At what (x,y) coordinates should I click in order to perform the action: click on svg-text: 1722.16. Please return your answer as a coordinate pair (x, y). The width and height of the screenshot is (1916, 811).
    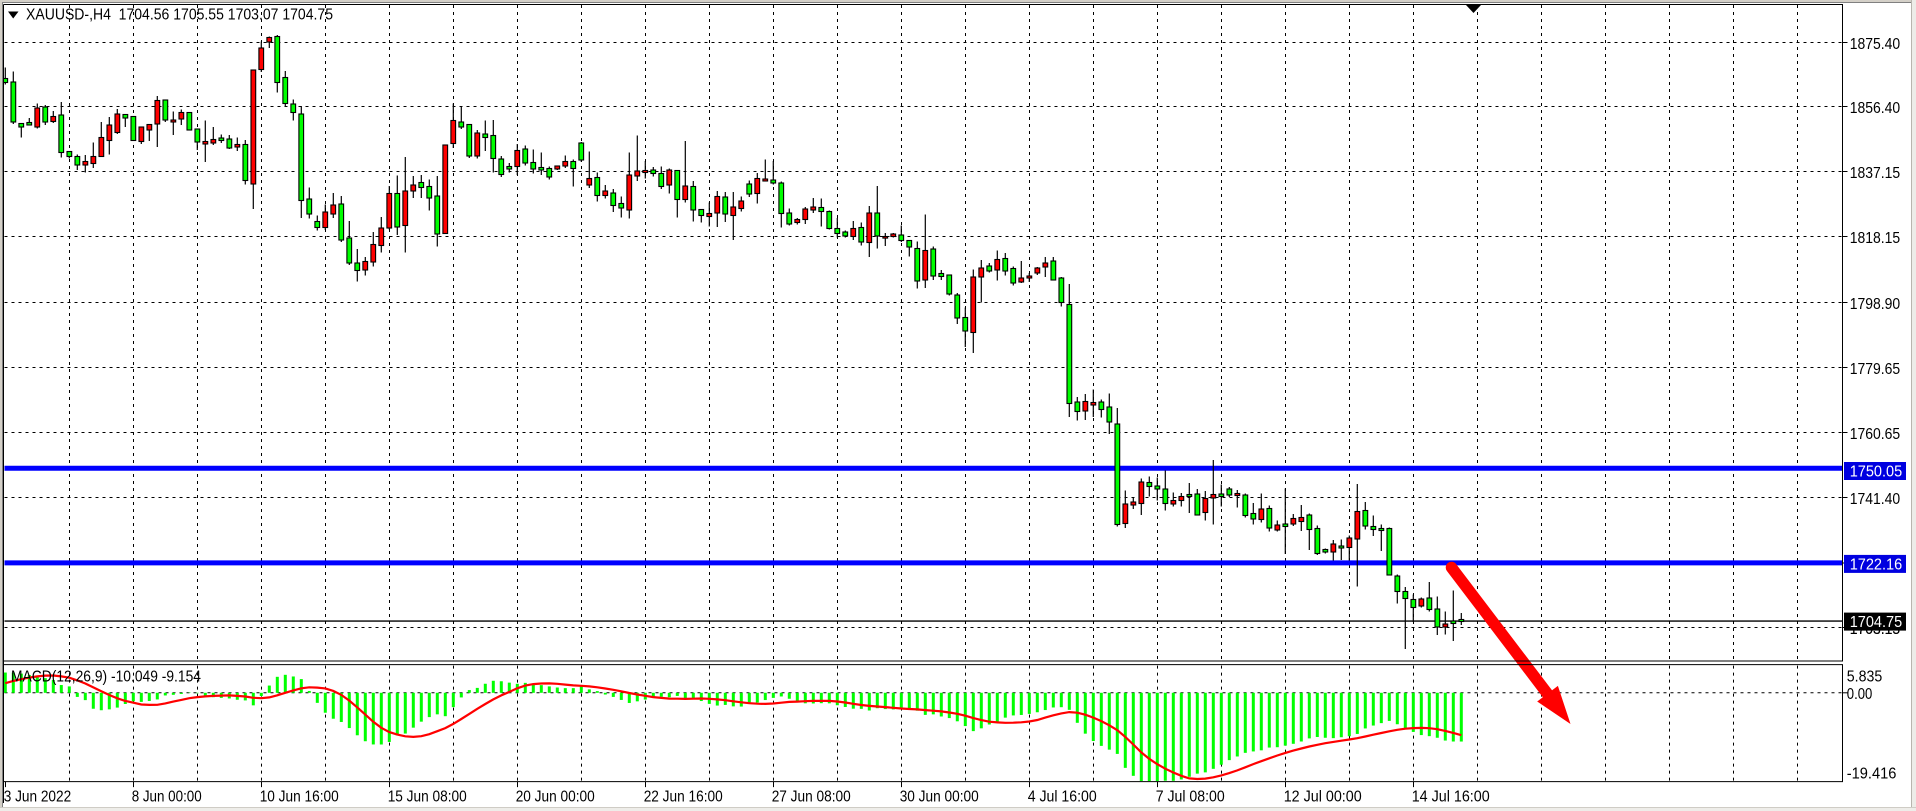
    Looking at the image, I should click on (1876, 564).